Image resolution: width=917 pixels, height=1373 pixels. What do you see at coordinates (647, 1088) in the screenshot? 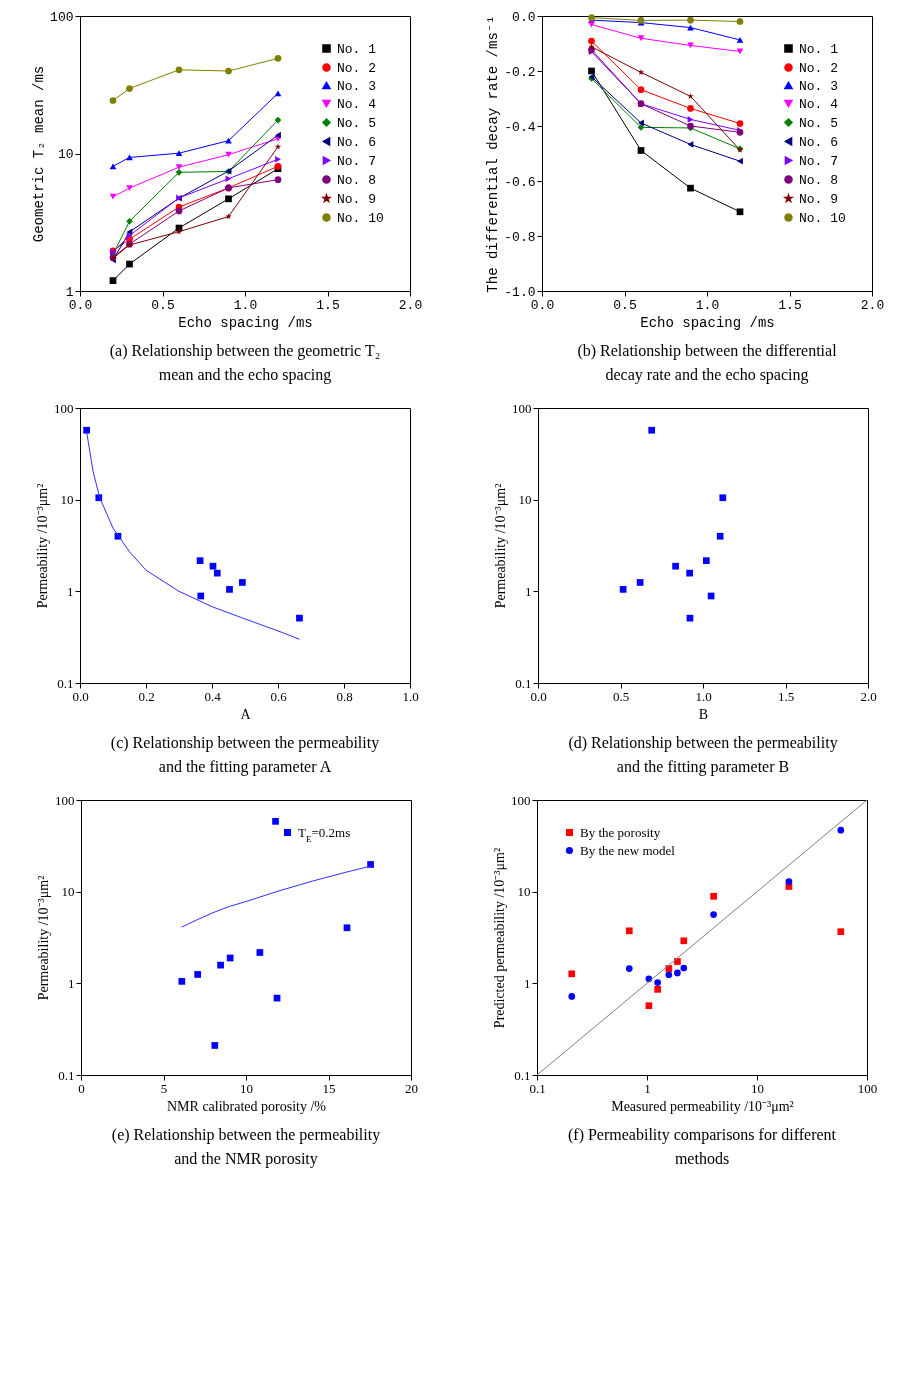
I see `x-tick-label: 1` at bounding box center [647, 1088].